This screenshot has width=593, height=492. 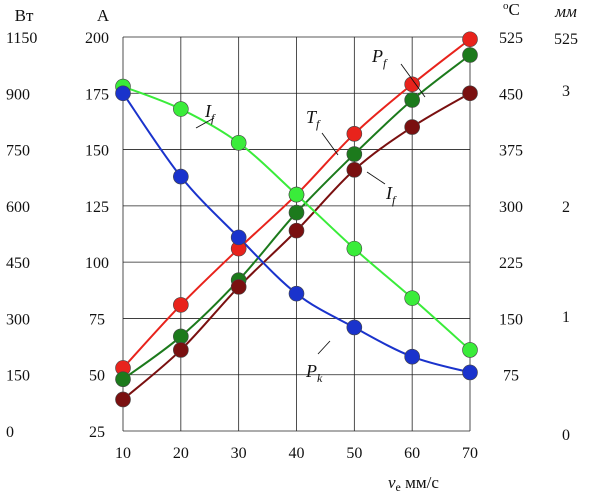 What do you see at coordinates (21, 38) in the screenshot?
I see `power-tick-label: 1150` at bounding box center [21, 38].